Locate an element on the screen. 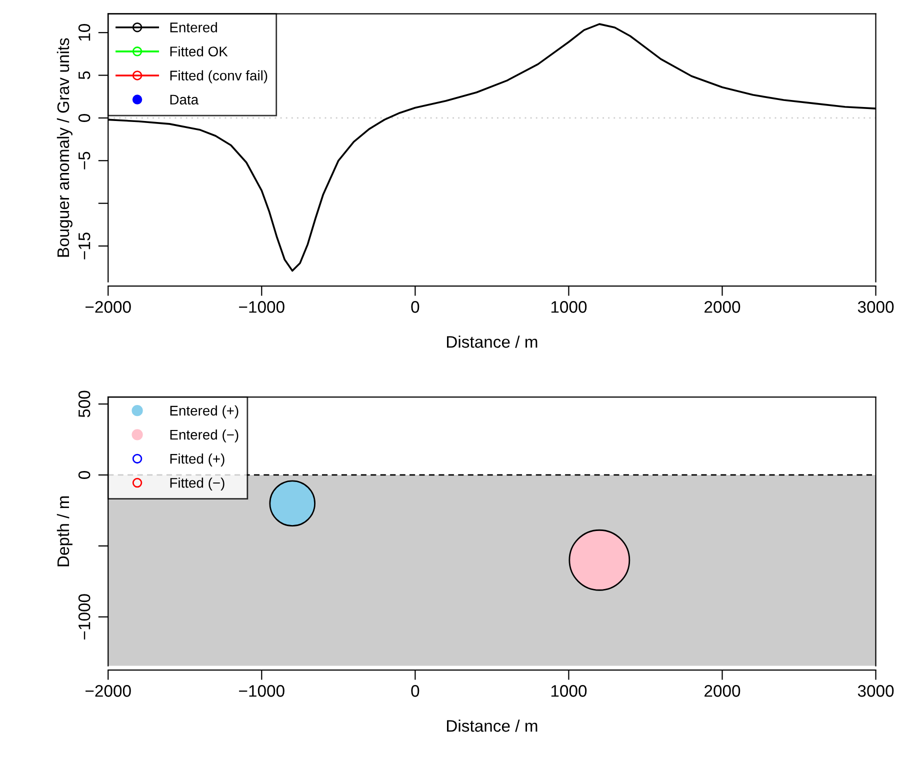 The height and width of the screenshot is (768, 901). legend-label: Entered is located at coordinates (193, 27).